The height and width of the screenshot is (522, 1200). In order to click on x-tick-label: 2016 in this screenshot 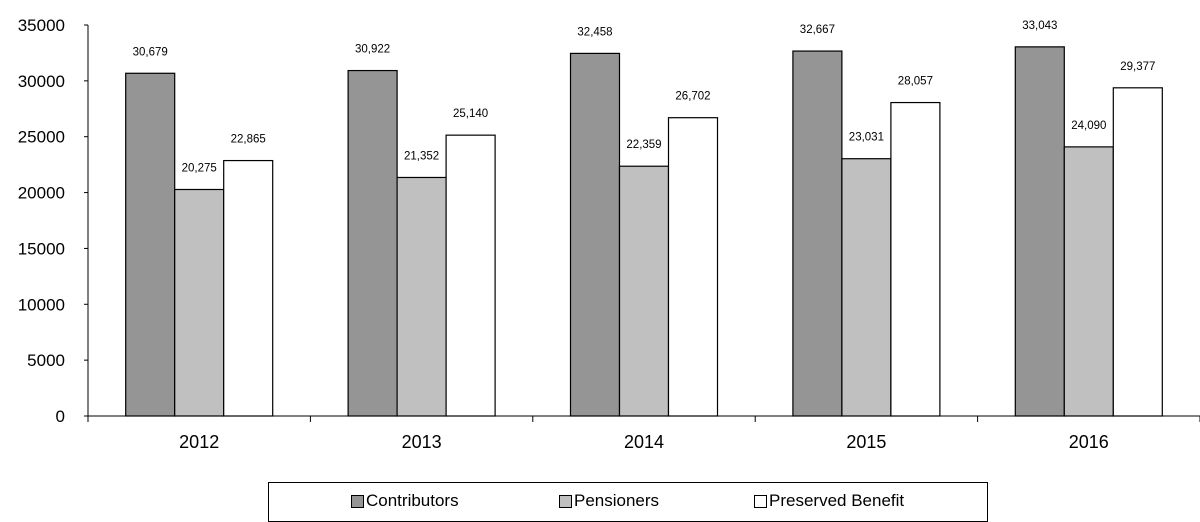, I will do `click(1089, 442)`.